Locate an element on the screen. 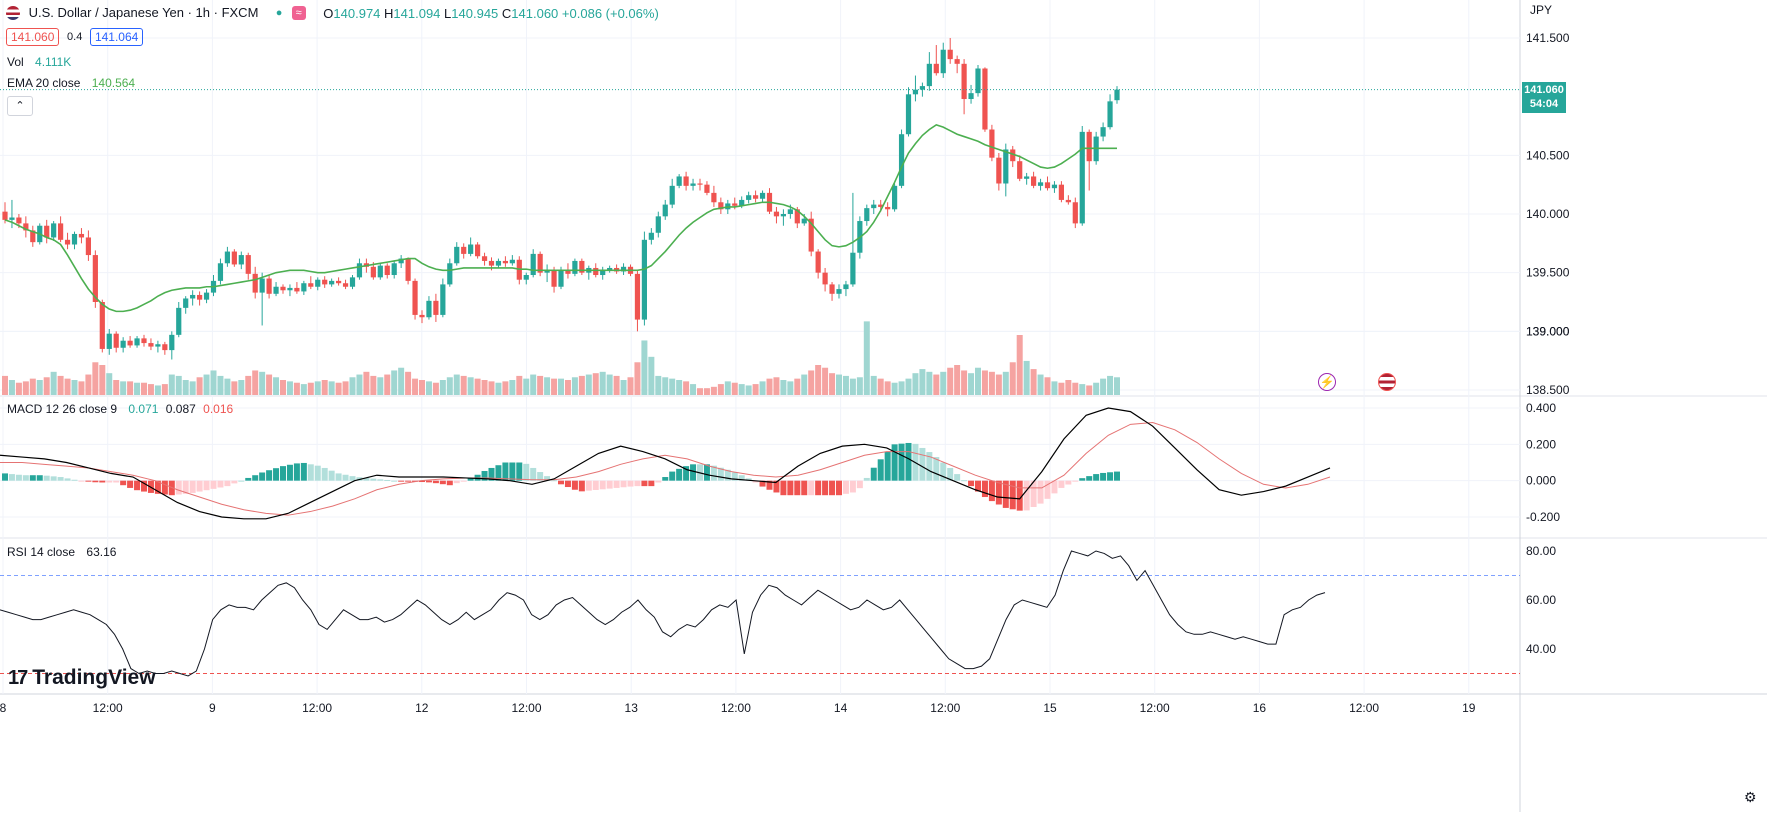  collapse-legend-button: ⌃ is located at coordinates (20, 106).